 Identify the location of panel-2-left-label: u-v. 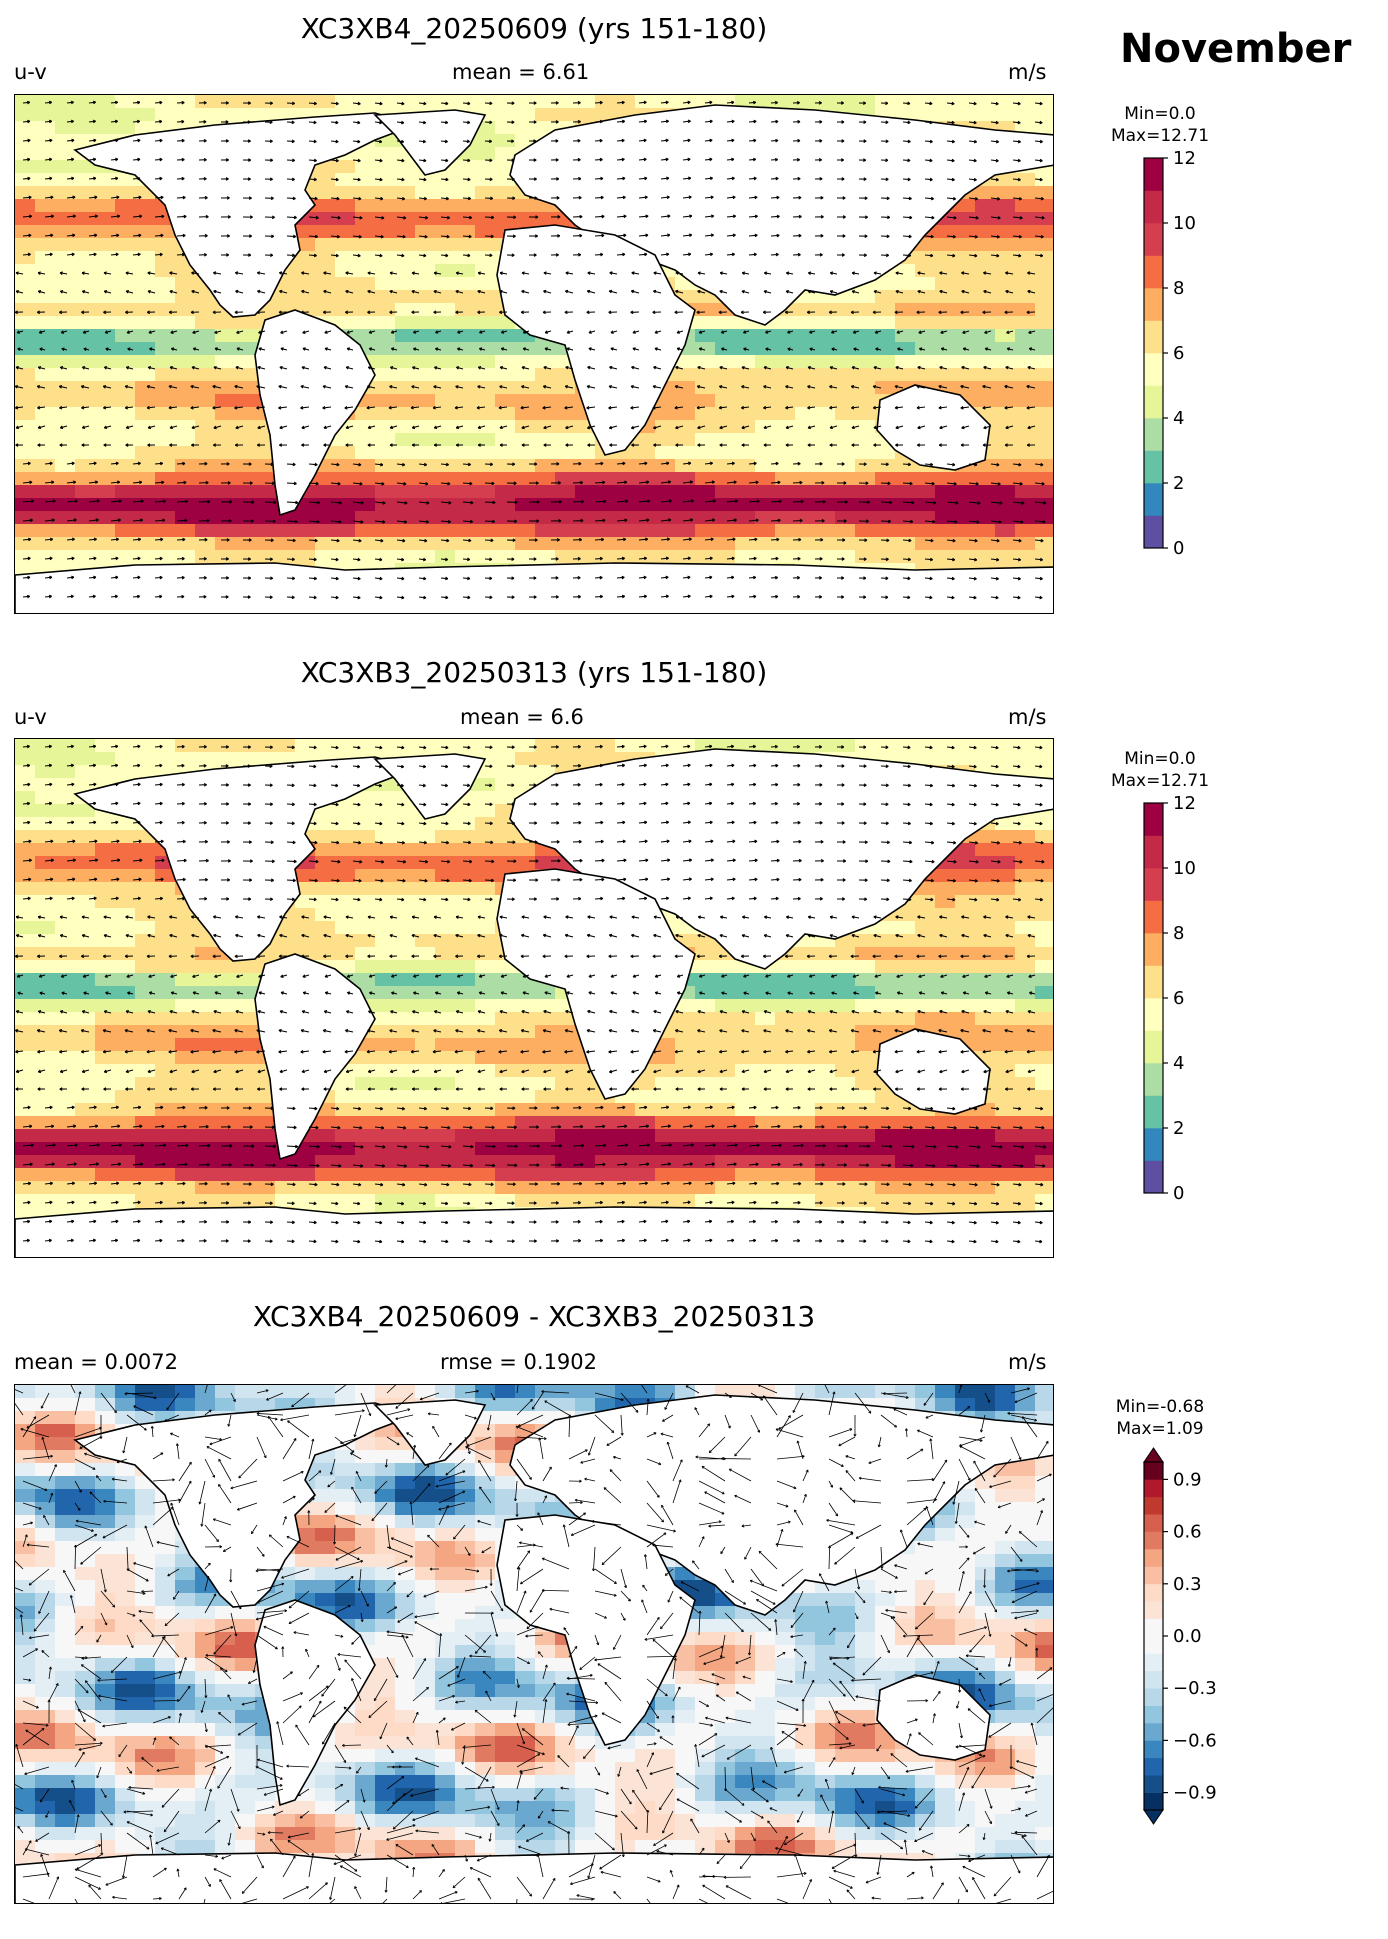
(30, 717).